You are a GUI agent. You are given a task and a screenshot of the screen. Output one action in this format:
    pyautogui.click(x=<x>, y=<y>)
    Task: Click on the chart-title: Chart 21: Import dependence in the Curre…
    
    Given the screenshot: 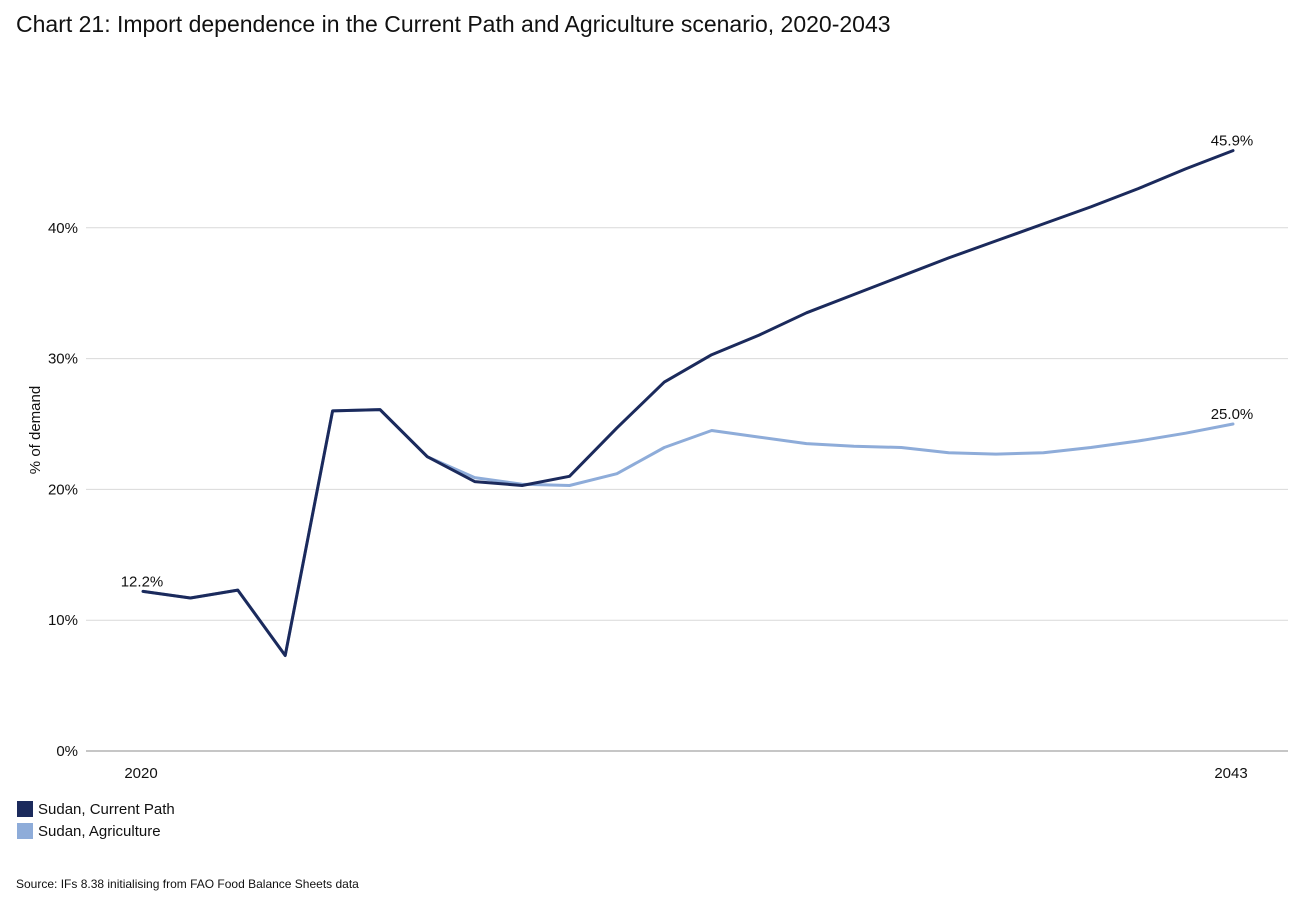 What is the action you would take?
    pyautogui.click(x=453, y=24)
    